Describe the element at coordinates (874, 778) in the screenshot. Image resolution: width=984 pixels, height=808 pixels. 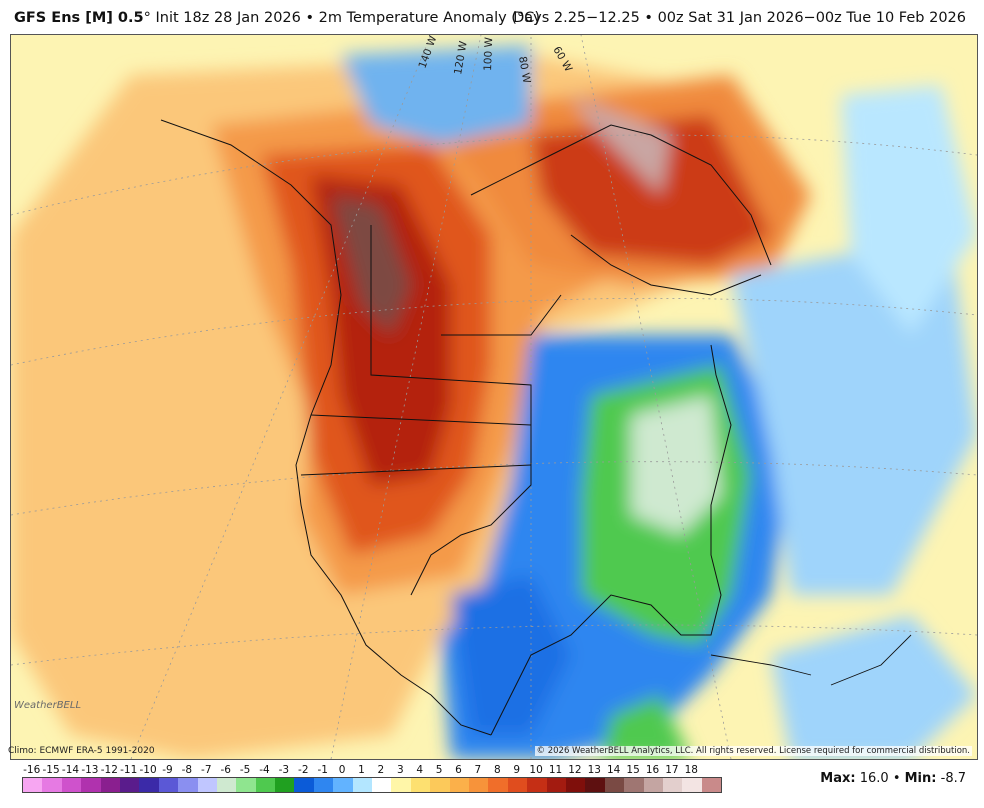
I see `max-value: 16.0` at that location.